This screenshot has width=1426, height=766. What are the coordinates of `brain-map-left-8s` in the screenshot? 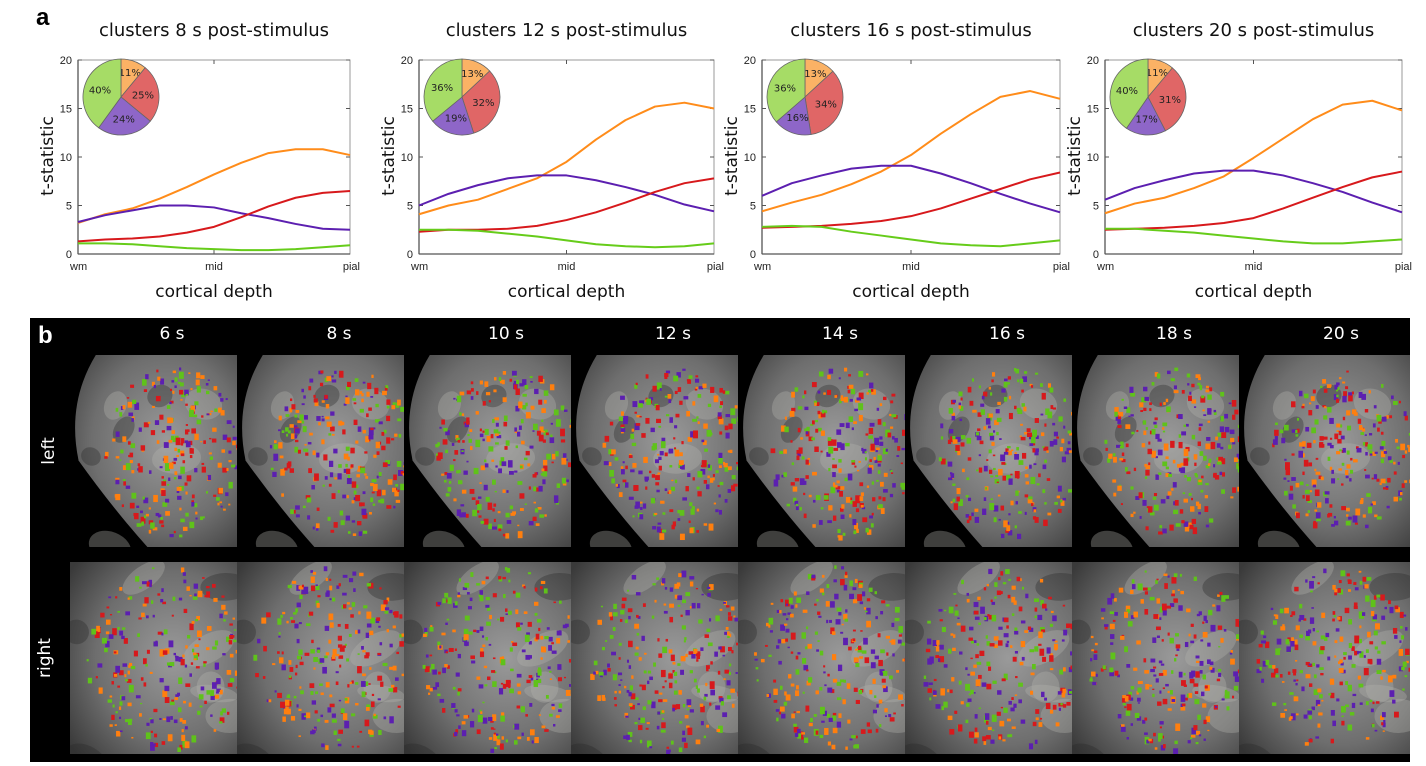 It's located at (320, 451).